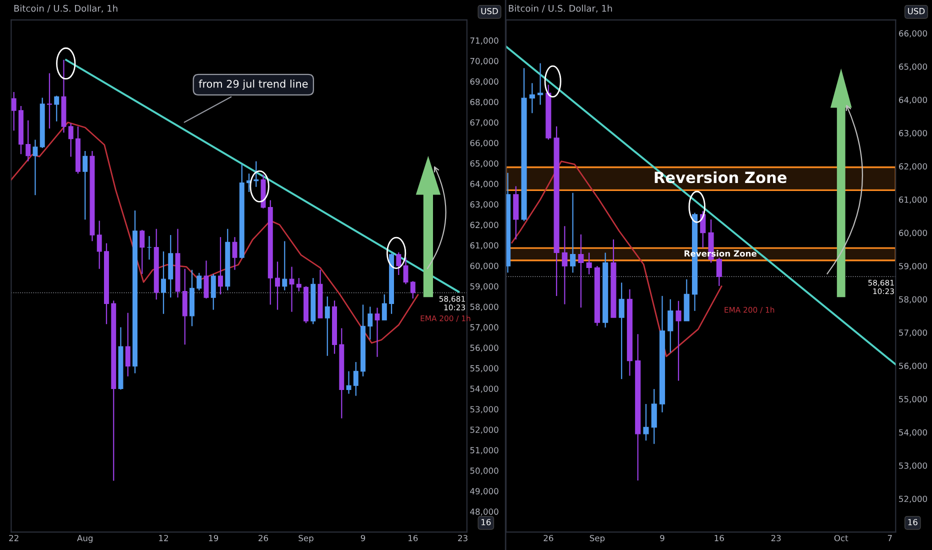 This screenshot has width=932, height=550. What do you see at coordinates (484, 41) in the screenshot?
I see `y-tick-label: 71,000` at bounding box center [484, 41].